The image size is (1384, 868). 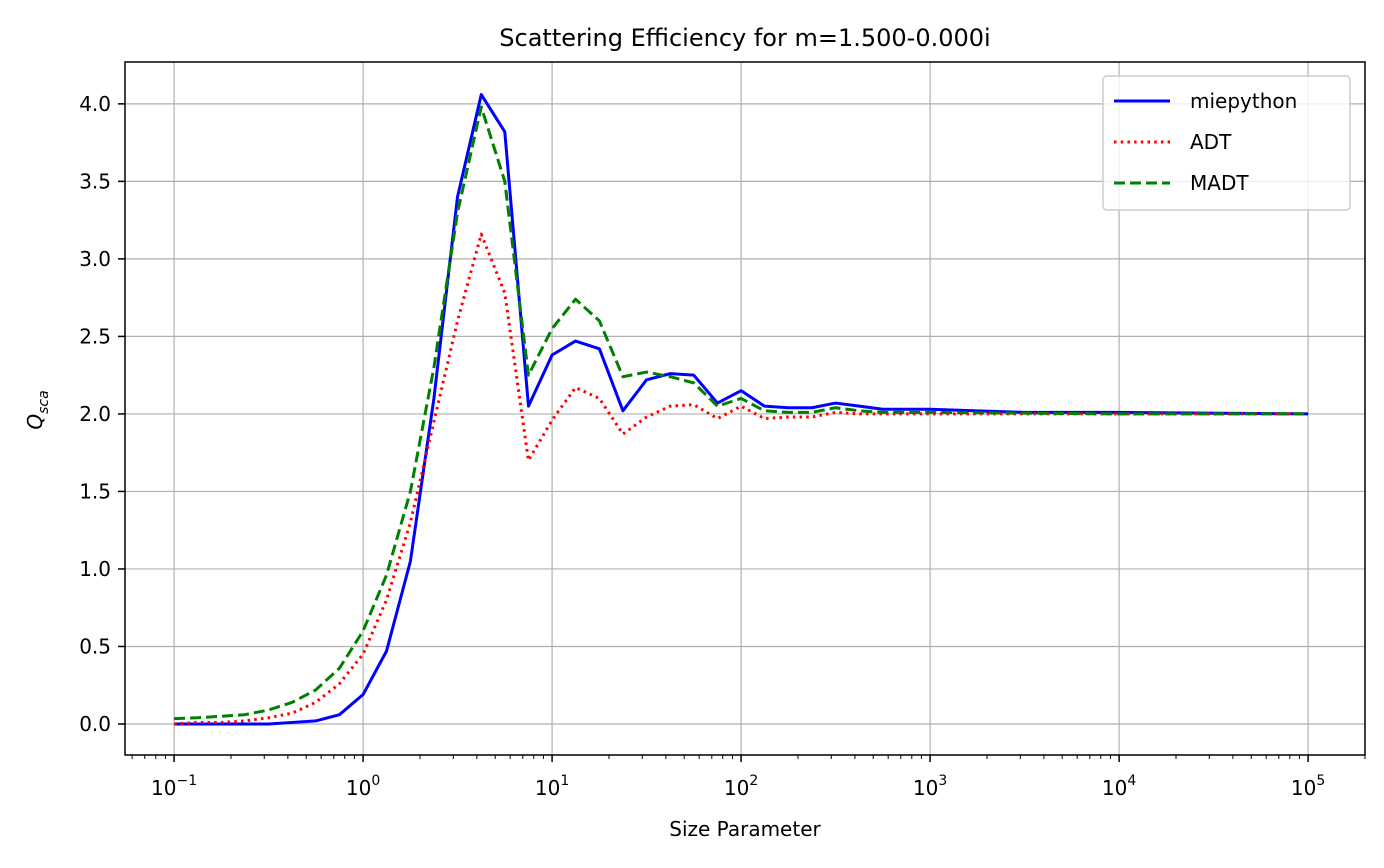 What do you see at coordinates (95, 724) in the screenshot?
I see `y-tick-label: 0.0` at bounding box center [95, 724].